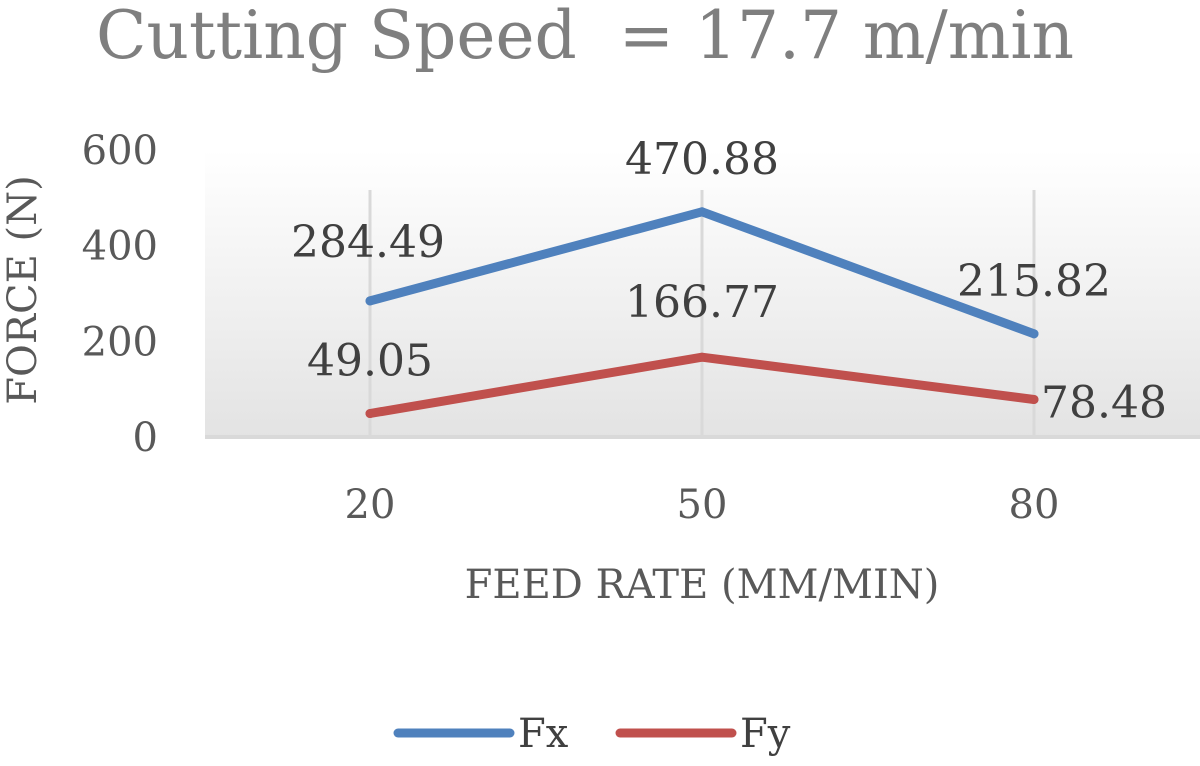  I want to click on x-axis-title: FEED RATE (MM/MIN), so click(702, 585).